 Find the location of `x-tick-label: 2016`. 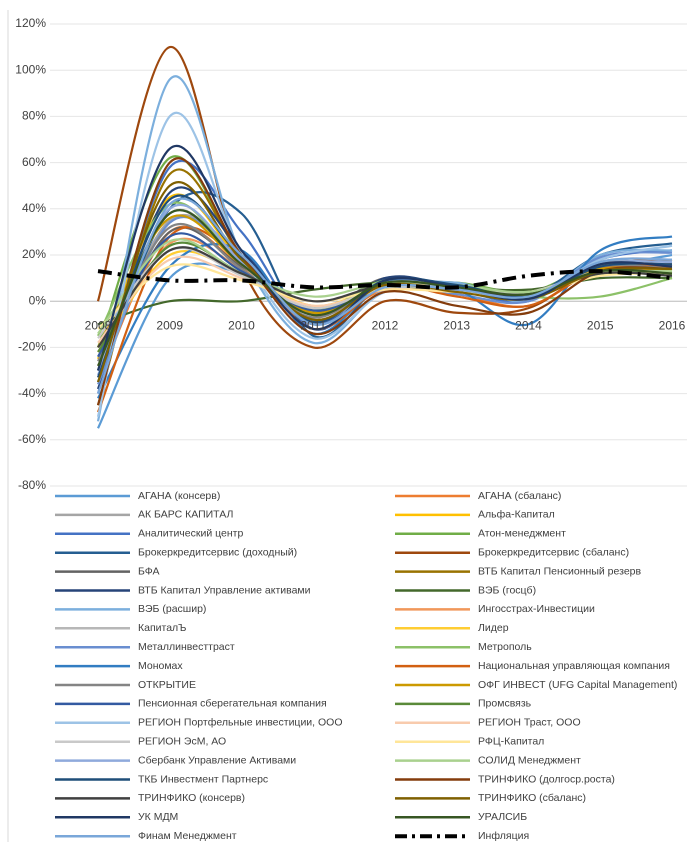

x-tick-label: 2016 is located at coordinates (672, 325).